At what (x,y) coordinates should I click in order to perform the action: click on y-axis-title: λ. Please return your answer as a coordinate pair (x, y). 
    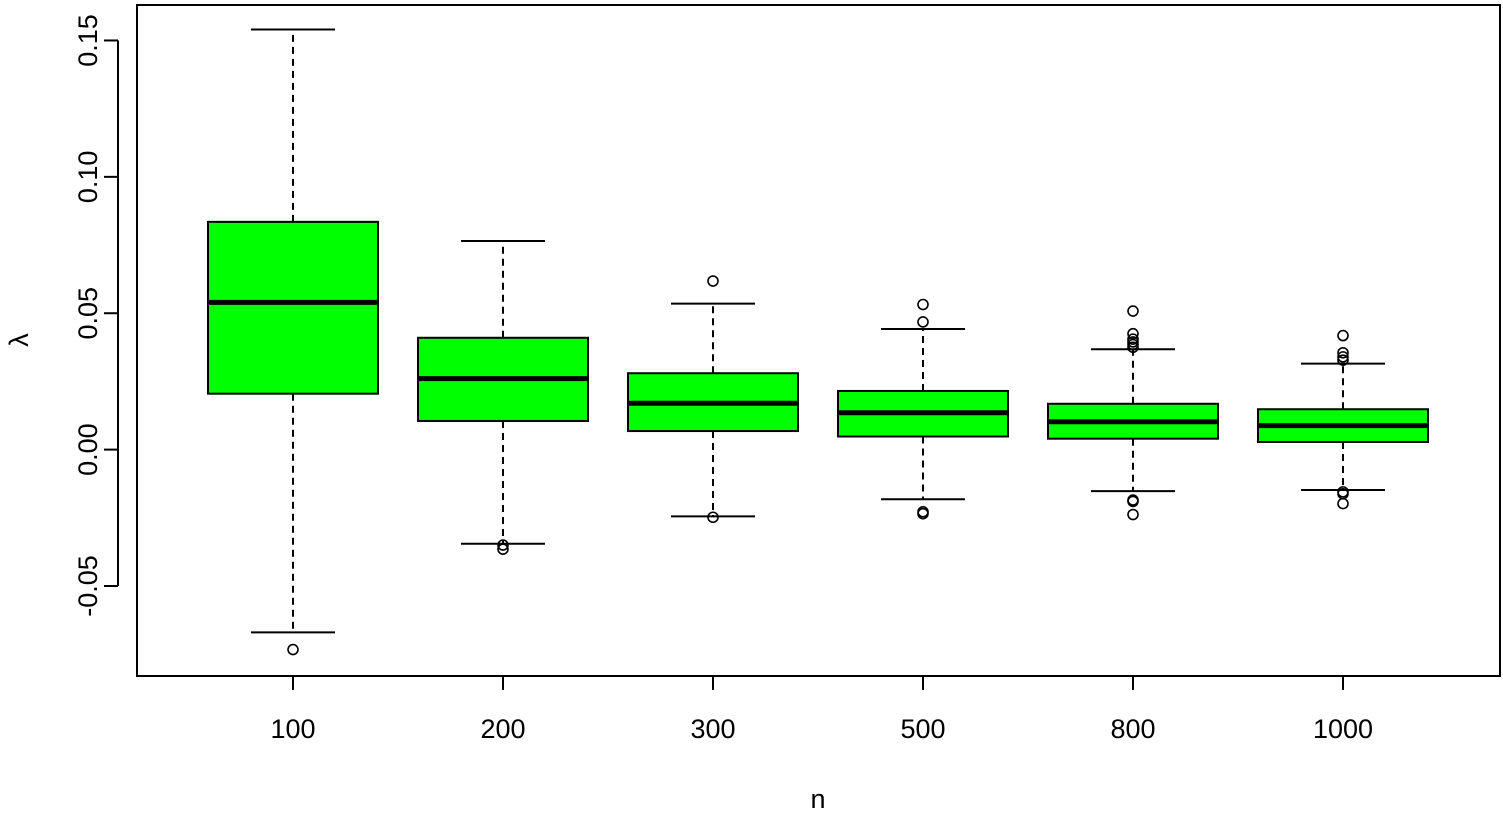
    Looking at the image, I should click on (19, 340).